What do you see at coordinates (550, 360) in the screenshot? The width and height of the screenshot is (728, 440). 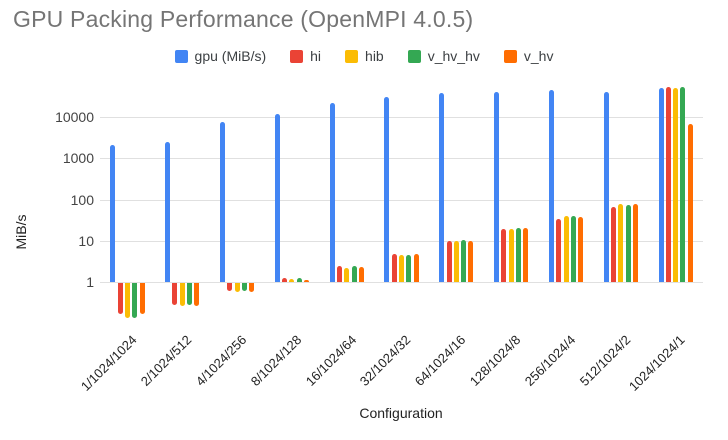 I see `x-tick-label: 256/1024/4` at bounding box center [550, 360].